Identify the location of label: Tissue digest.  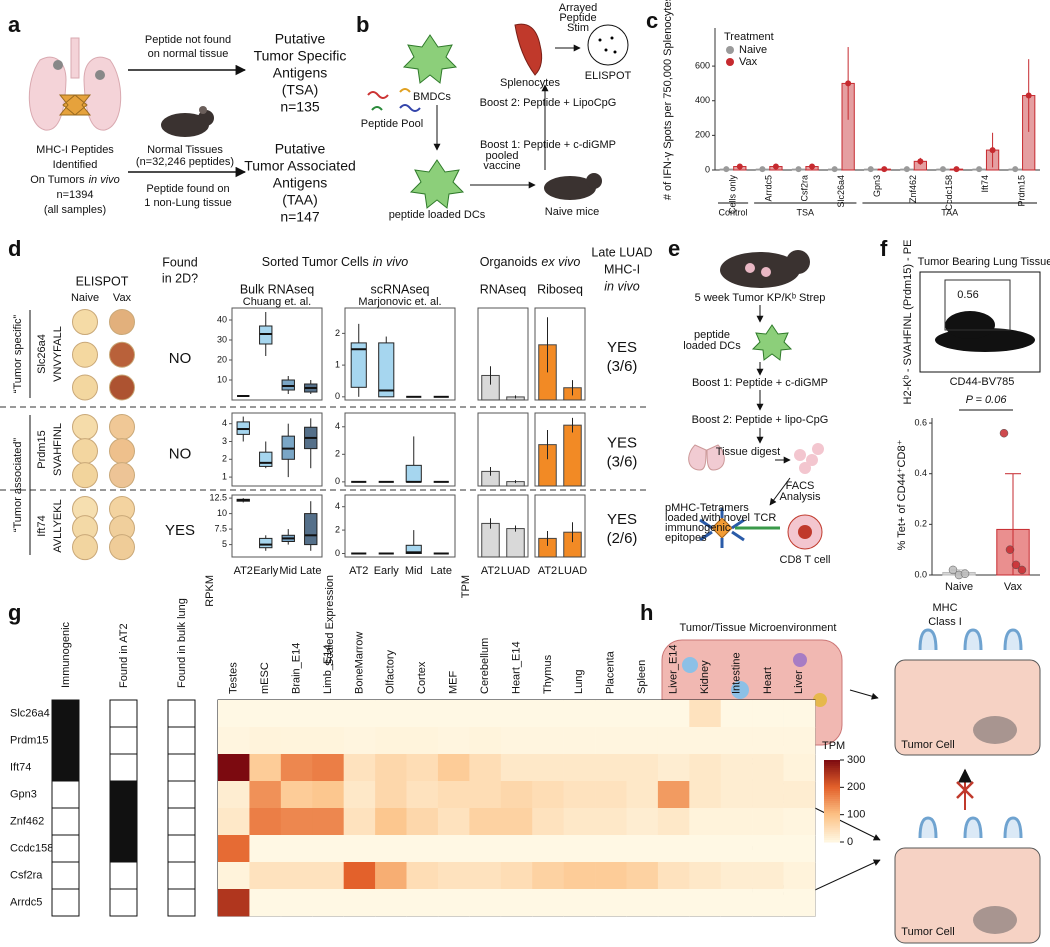
(748, 452).